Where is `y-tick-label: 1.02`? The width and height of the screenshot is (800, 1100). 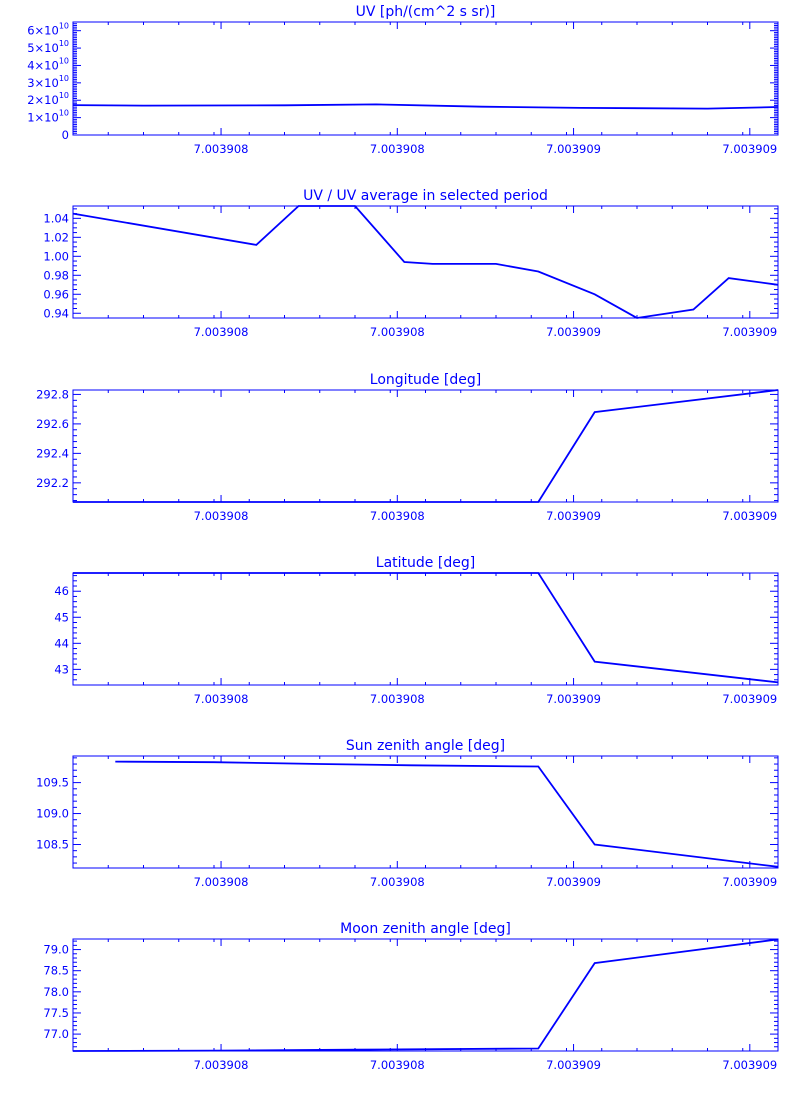
y-tick-label: 1.02 is located at coordinates (56, 237).